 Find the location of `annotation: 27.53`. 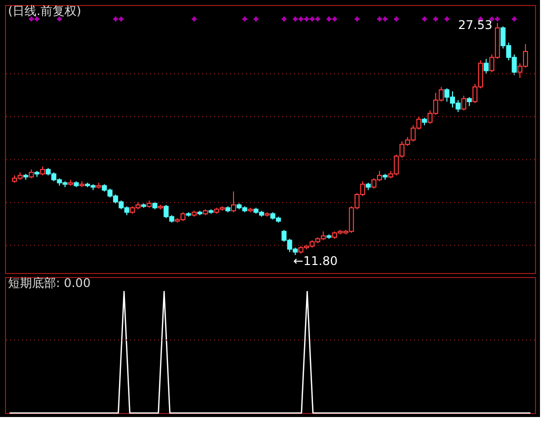

annotation: 27.53 is located at coordinates (475, 25).